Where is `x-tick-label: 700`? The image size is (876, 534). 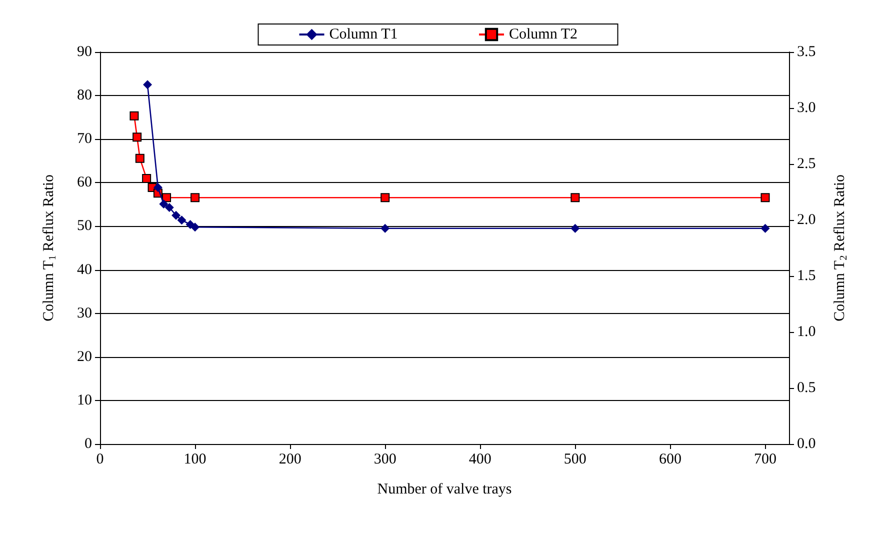 x-tick-label: 700 is located at coordinates (765, 460).